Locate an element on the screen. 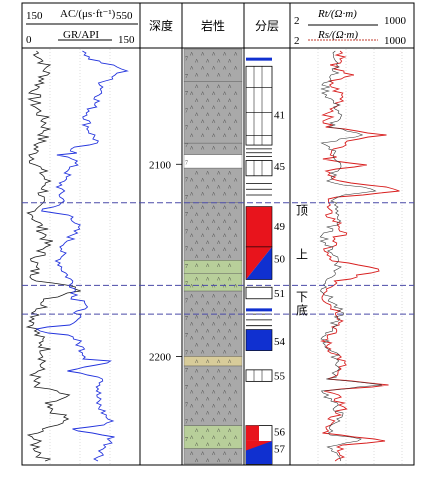 Image resolution: width=423 pixels, height=486 pixels. layer-number: 41 is located at coordinates (279, 115).